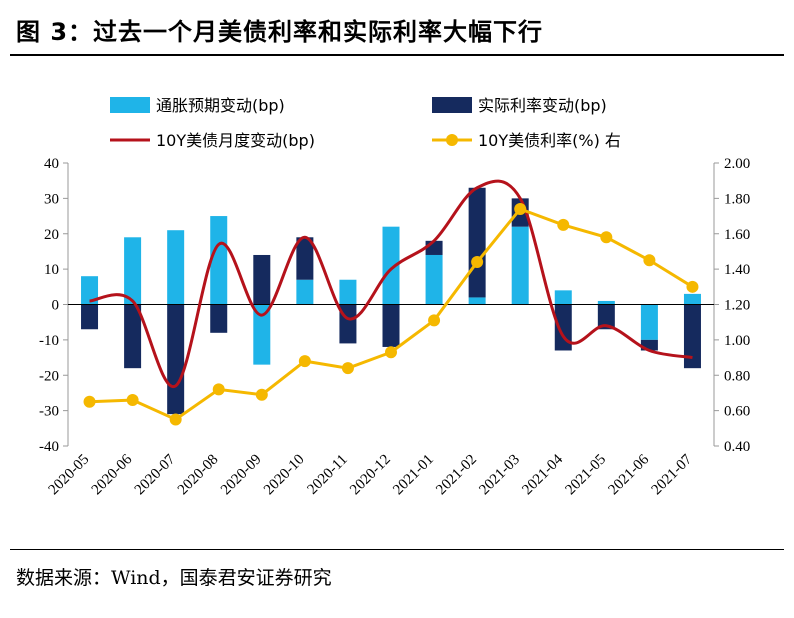  Describe the element at coordinates (549, 140) in the screenshot. I see `legend-us10y-yield-label: 10Y美债利率(%) 右` at that location.